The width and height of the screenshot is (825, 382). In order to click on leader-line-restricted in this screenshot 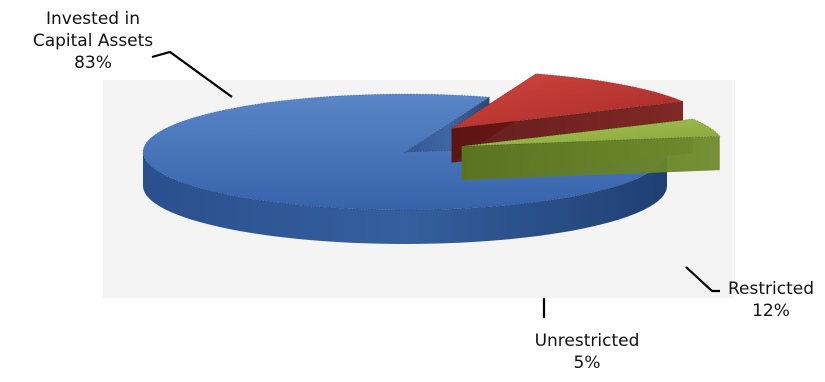, I will do `click(702, 279)`.